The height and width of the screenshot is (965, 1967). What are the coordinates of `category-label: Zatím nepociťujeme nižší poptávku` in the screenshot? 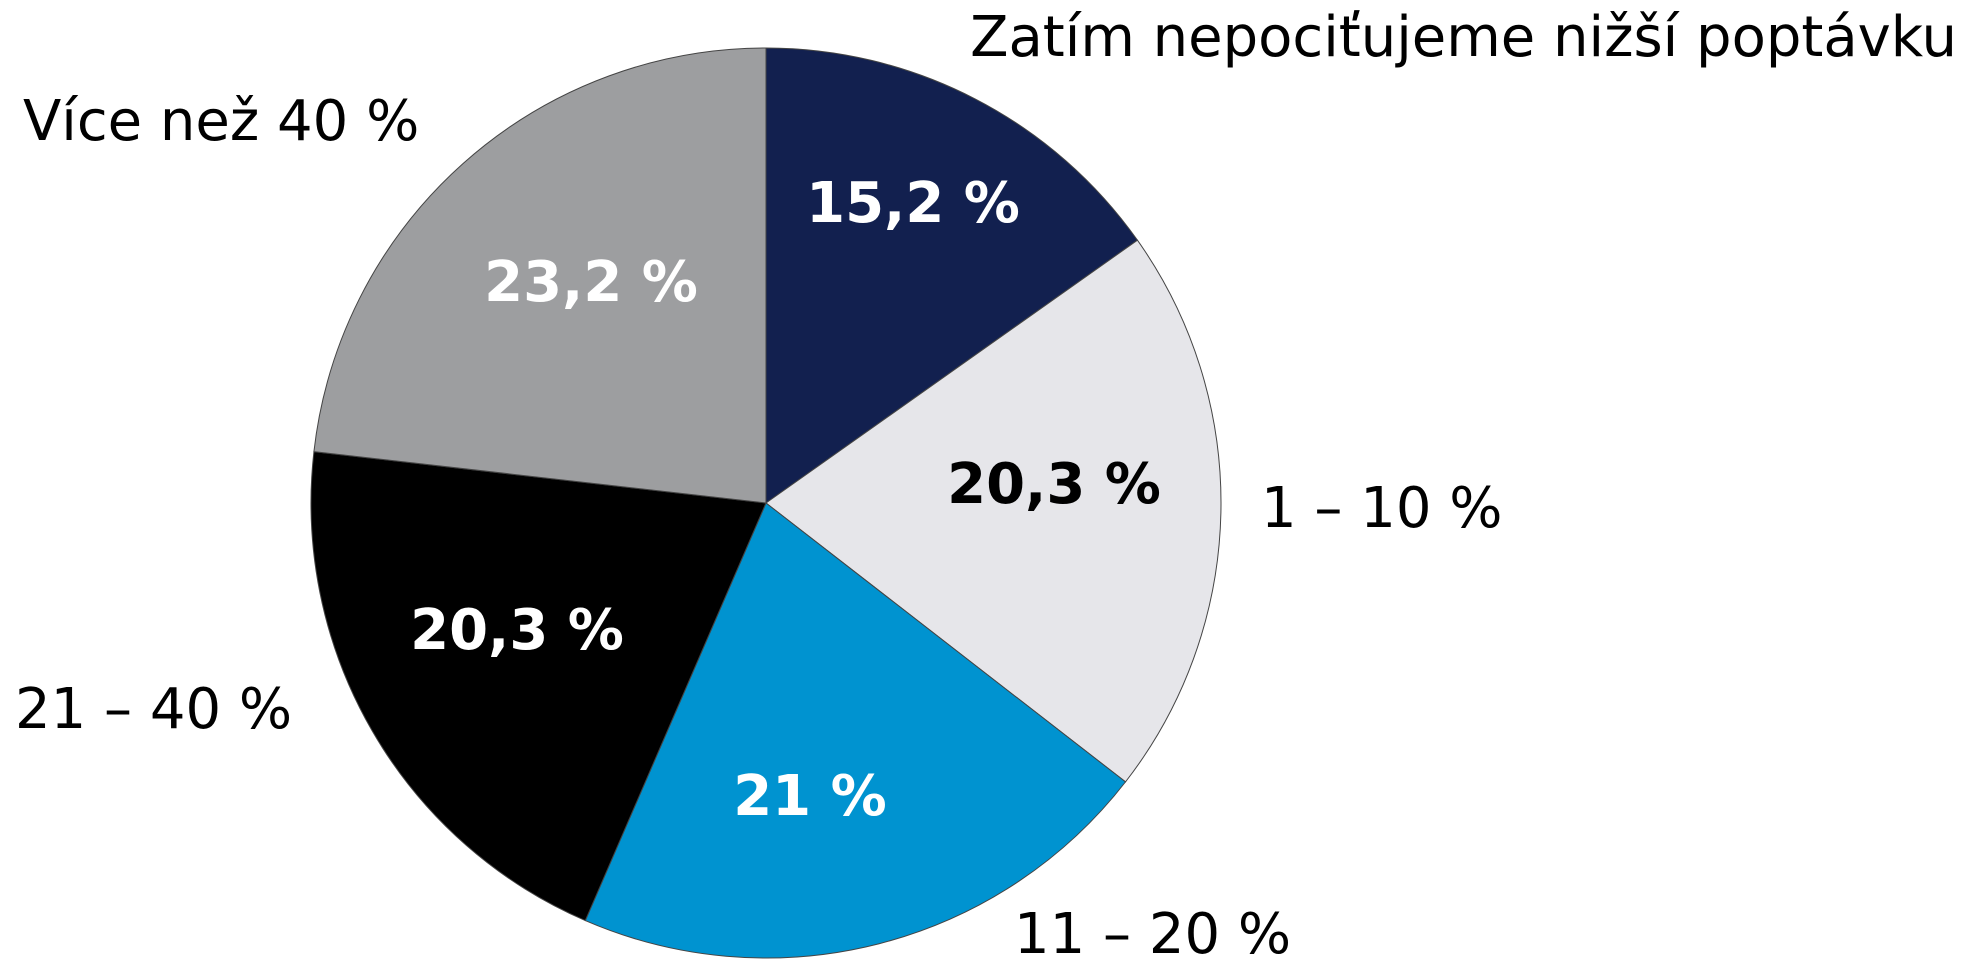 It's located at (1463, 37).